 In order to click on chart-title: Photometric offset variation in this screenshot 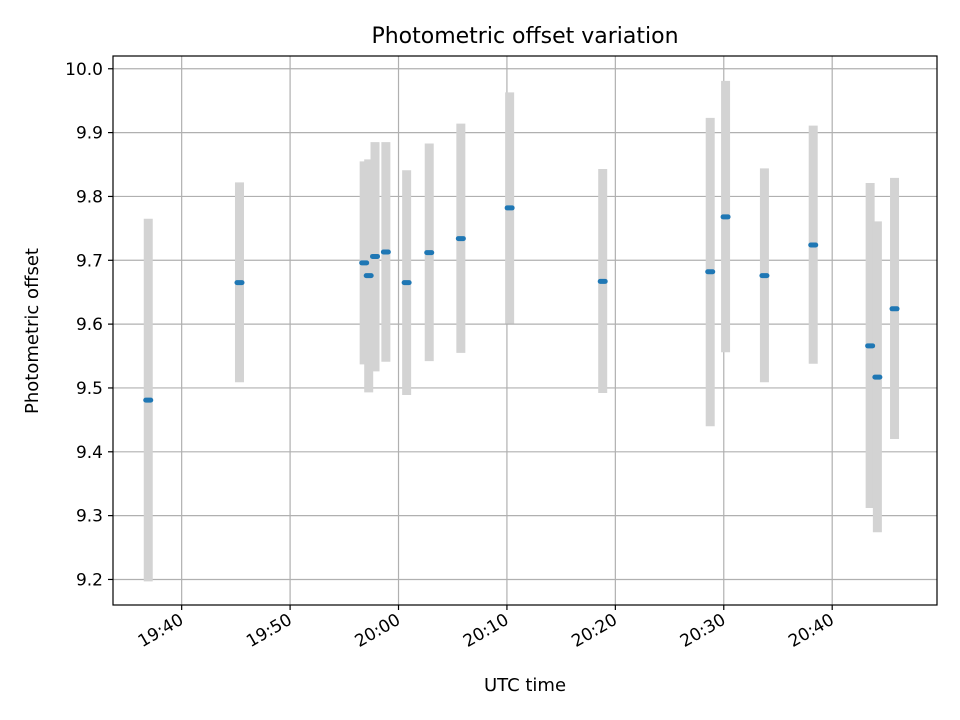, I will do `click(524, 36)`.